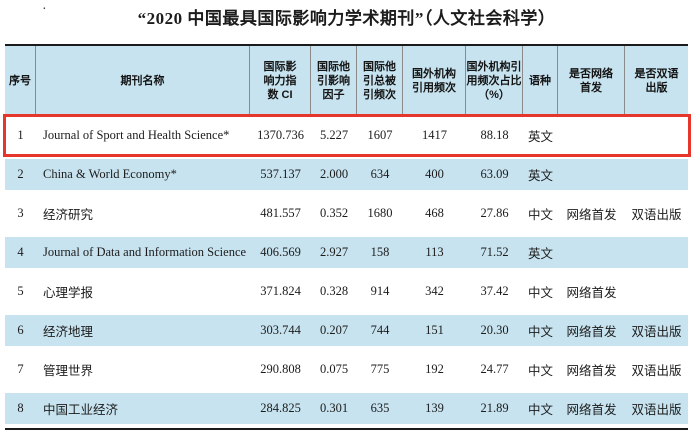 The height and width of the screenshot is (439, 693). I want to click on cell-rank: 8, so click(20, 408).